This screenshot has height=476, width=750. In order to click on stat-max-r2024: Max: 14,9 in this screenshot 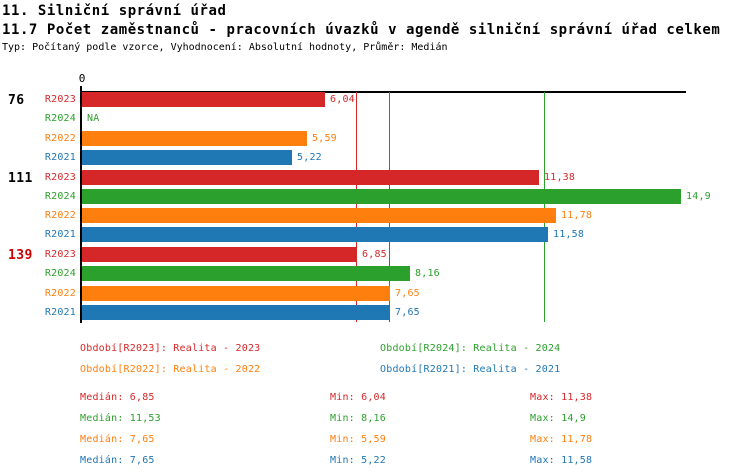, I will do `click(558, 418)`.